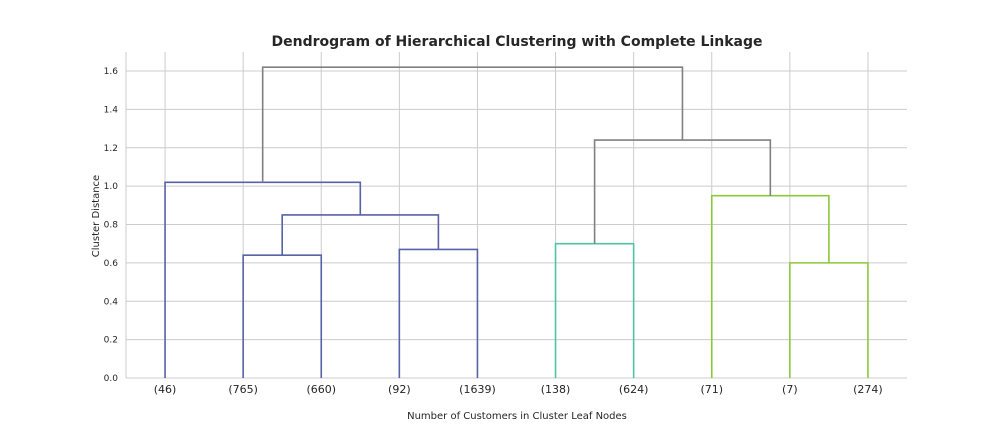 Image resolution: width=1008 pixels, height=432 pixels. Describe the element at coordinates (556, 389) in the screenshot. I see `leaf-label: (138)` at that location.